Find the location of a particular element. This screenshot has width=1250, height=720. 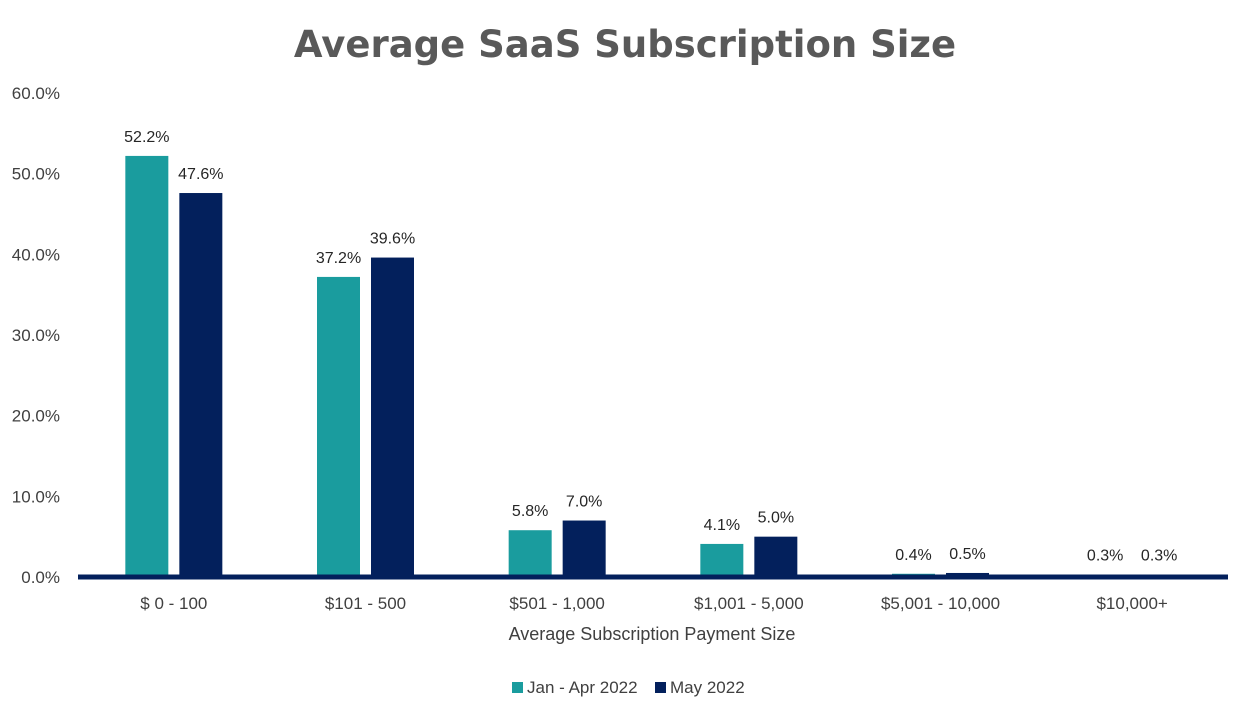

x-category-label: $501 - 1,000 is located at coordinates (556, 603).